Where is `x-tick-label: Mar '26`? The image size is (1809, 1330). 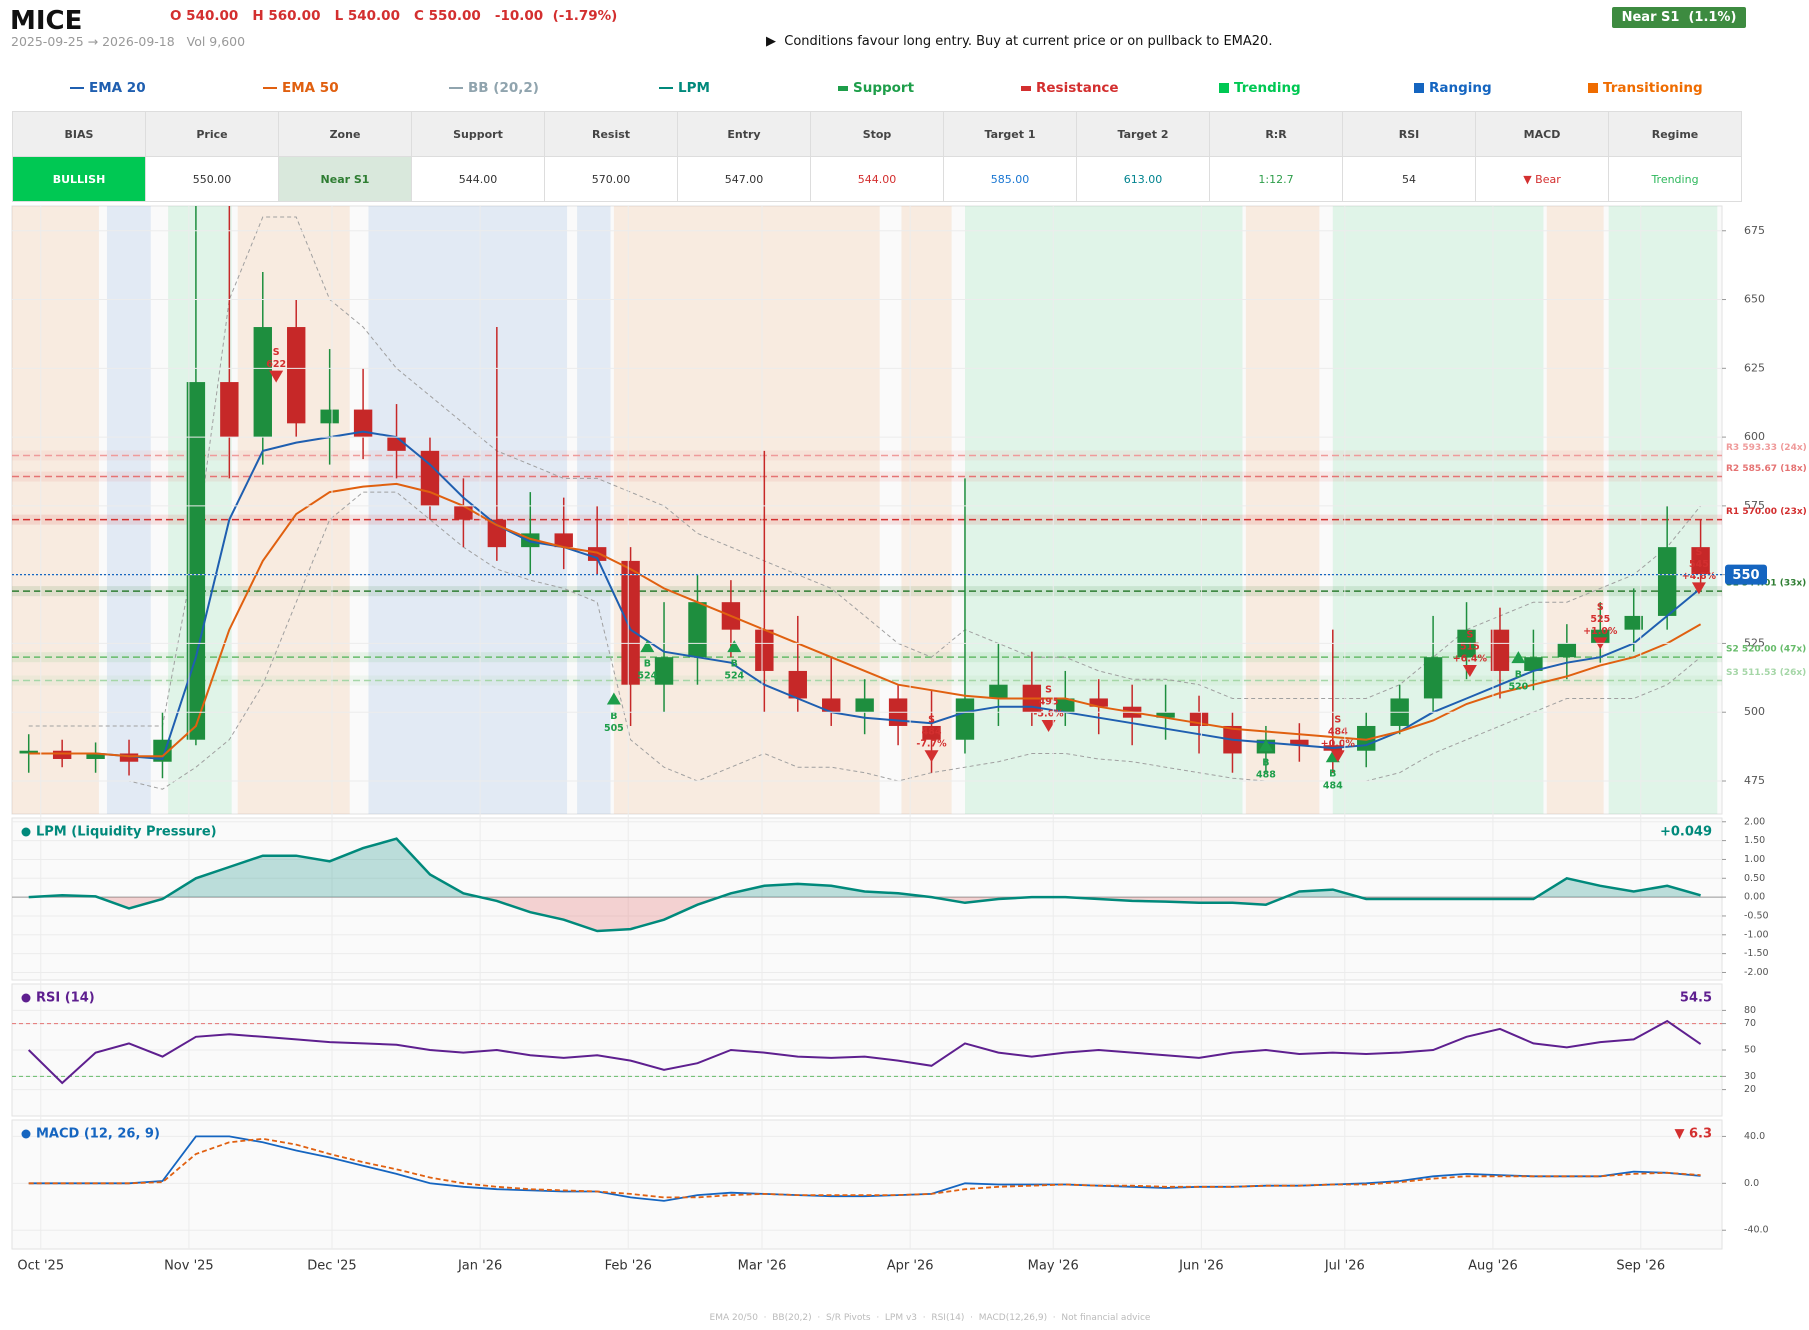
x-tick-label: Mar '26 is located at coordinates (762, 1266).